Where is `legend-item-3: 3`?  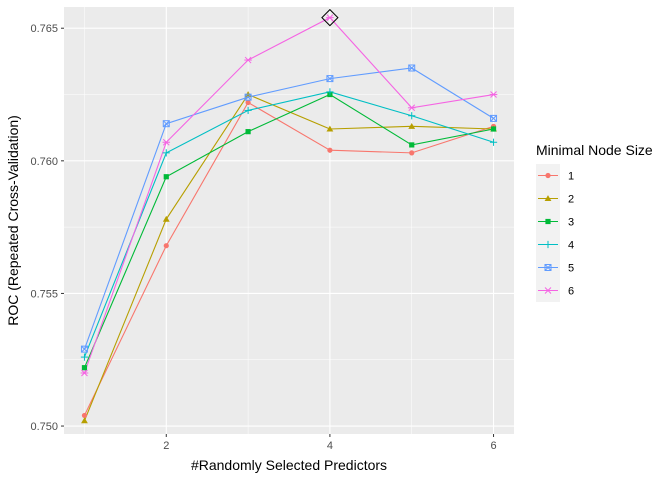 legend-item-3: 3 is located at coordinates (555, 221).